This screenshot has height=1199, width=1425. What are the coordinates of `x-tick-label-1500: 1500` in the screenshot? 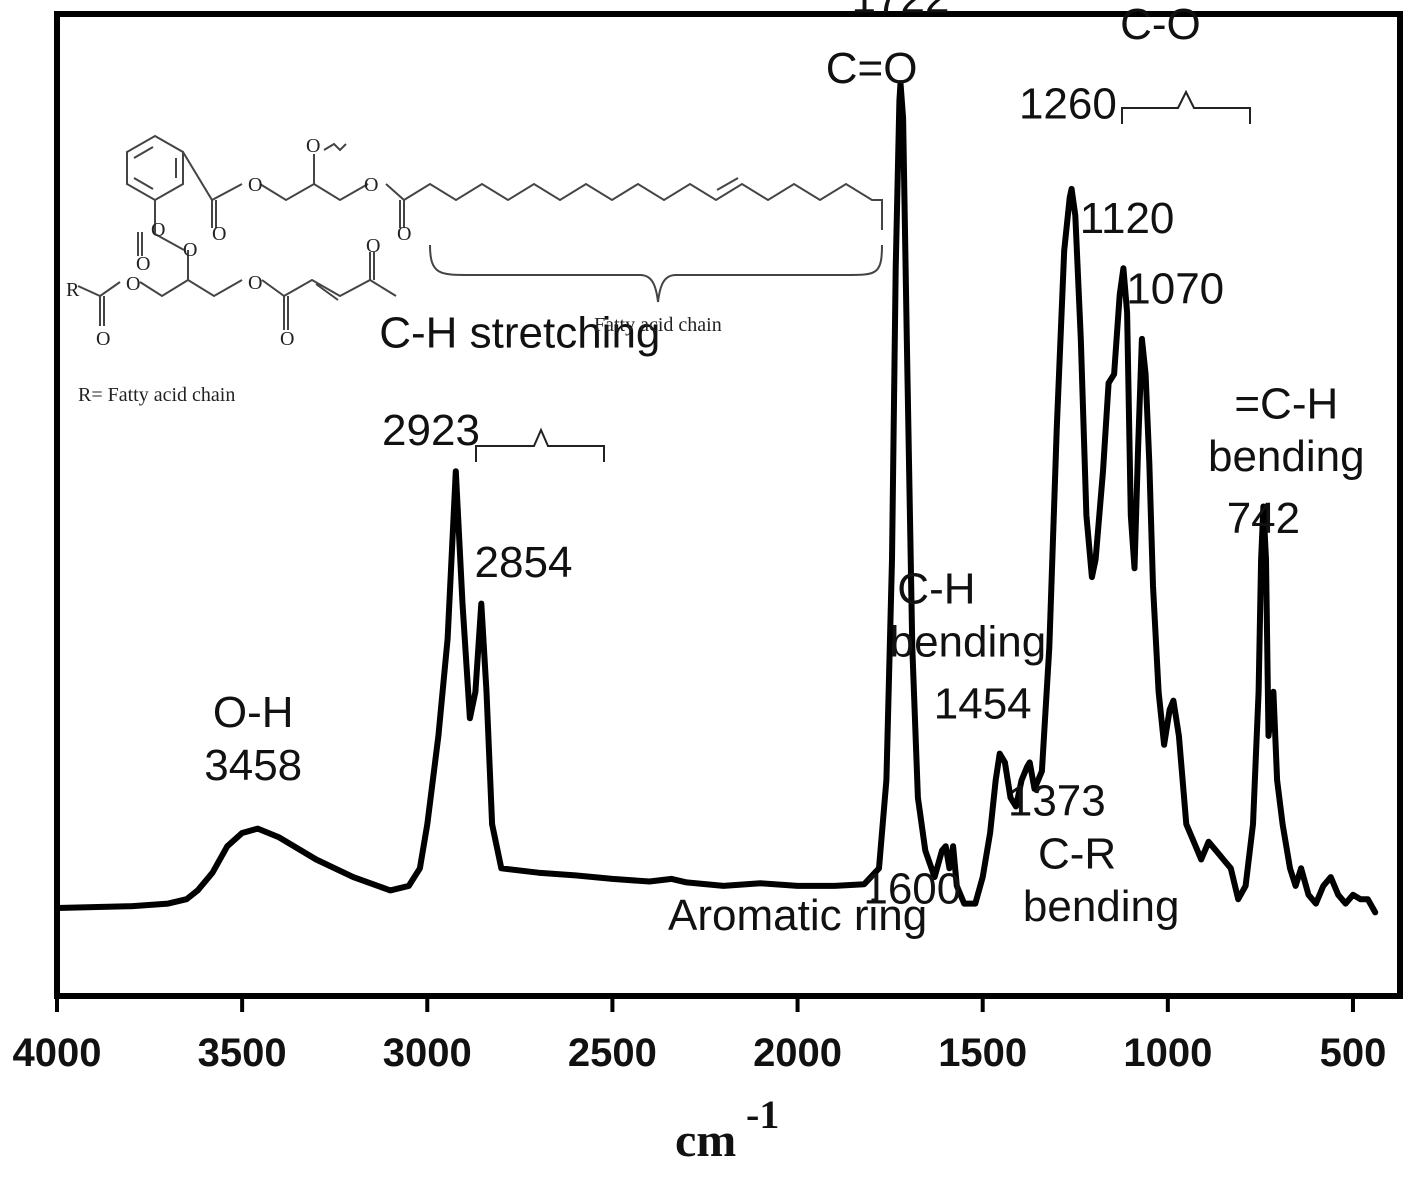 It's located at (982, 1053).